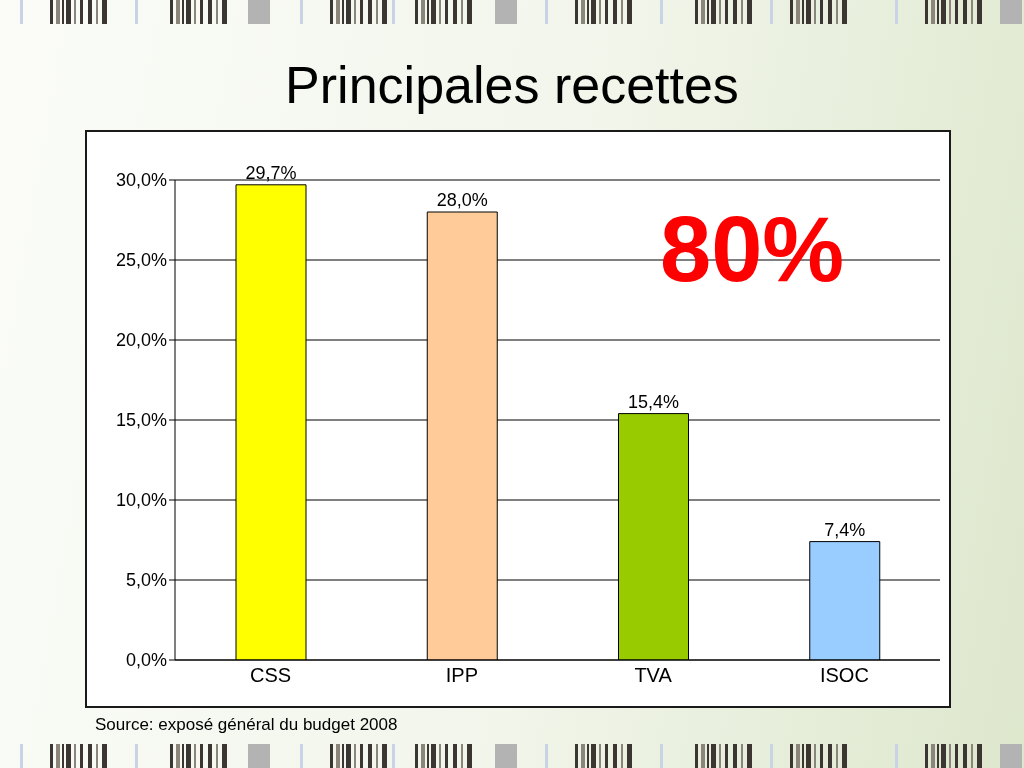 The height and width of the screenshot is (768, 1024). What do you see at coordinates (146, 660) in the screenshot?
I see `y-tick-label: 0,0%` at bounding box center [146, 660].